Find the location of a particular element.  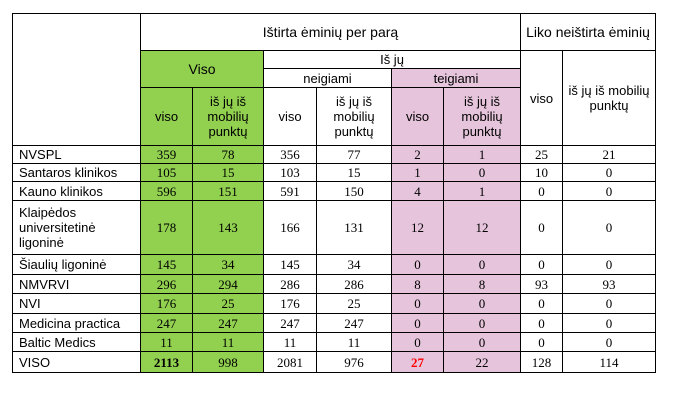

table-row: Kauno klinikos 596 151 591 150 4 1 0 0 is located at coordinates (334, 191).